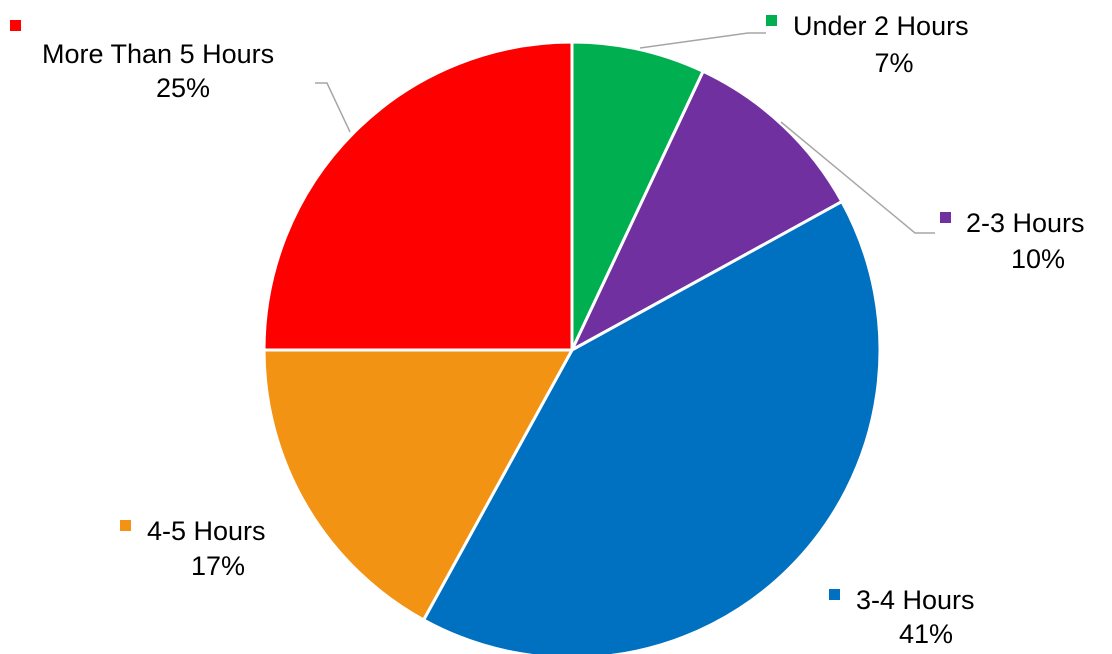 Image resolution: width=1112 pixels, height=654 pixels. What do you see at coordinates (158, 54) in the screenshot?
I see `slice-label-name-more-than-5-hours: More Than 5 Hours` at bounding box center [158, 54].